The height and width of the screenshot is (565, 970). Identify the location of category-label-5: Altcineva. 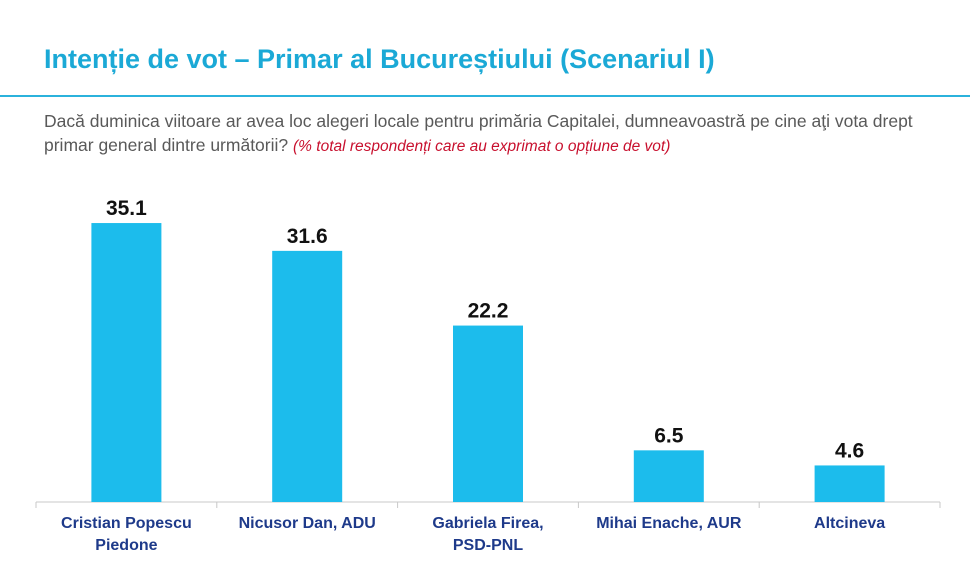
(849, 523).